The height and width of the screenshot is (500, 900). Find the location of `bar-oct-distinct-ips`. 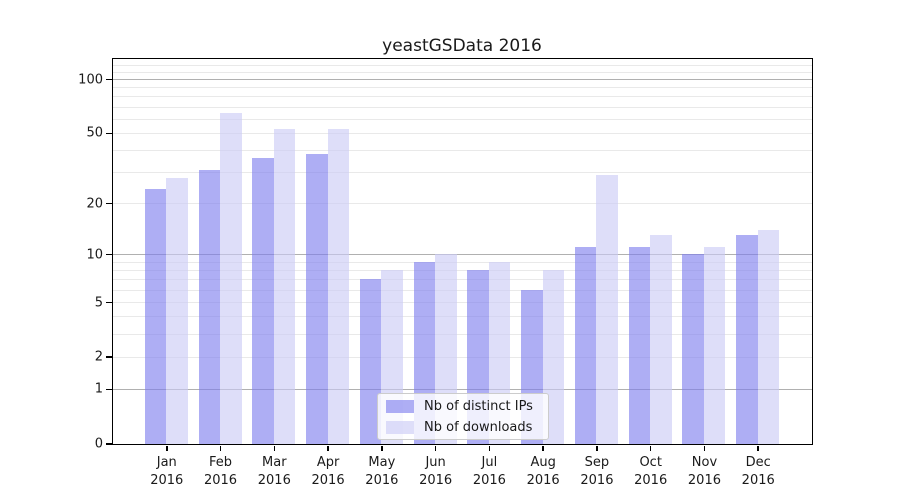

bar-oct-distinct-ips is located at coordinates (639, 345).